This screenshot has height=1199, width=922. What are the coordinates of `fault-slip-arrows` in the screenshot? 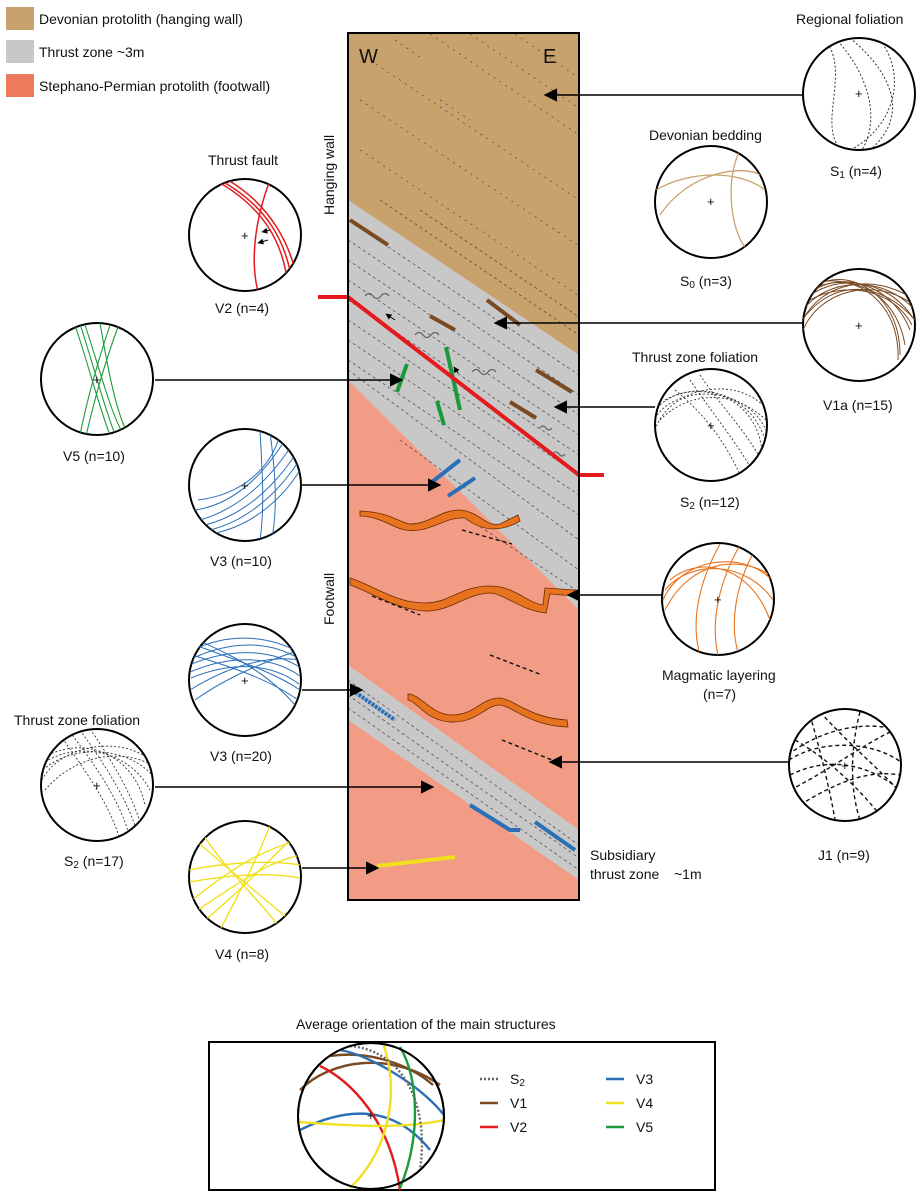 It's located at (422, 343).